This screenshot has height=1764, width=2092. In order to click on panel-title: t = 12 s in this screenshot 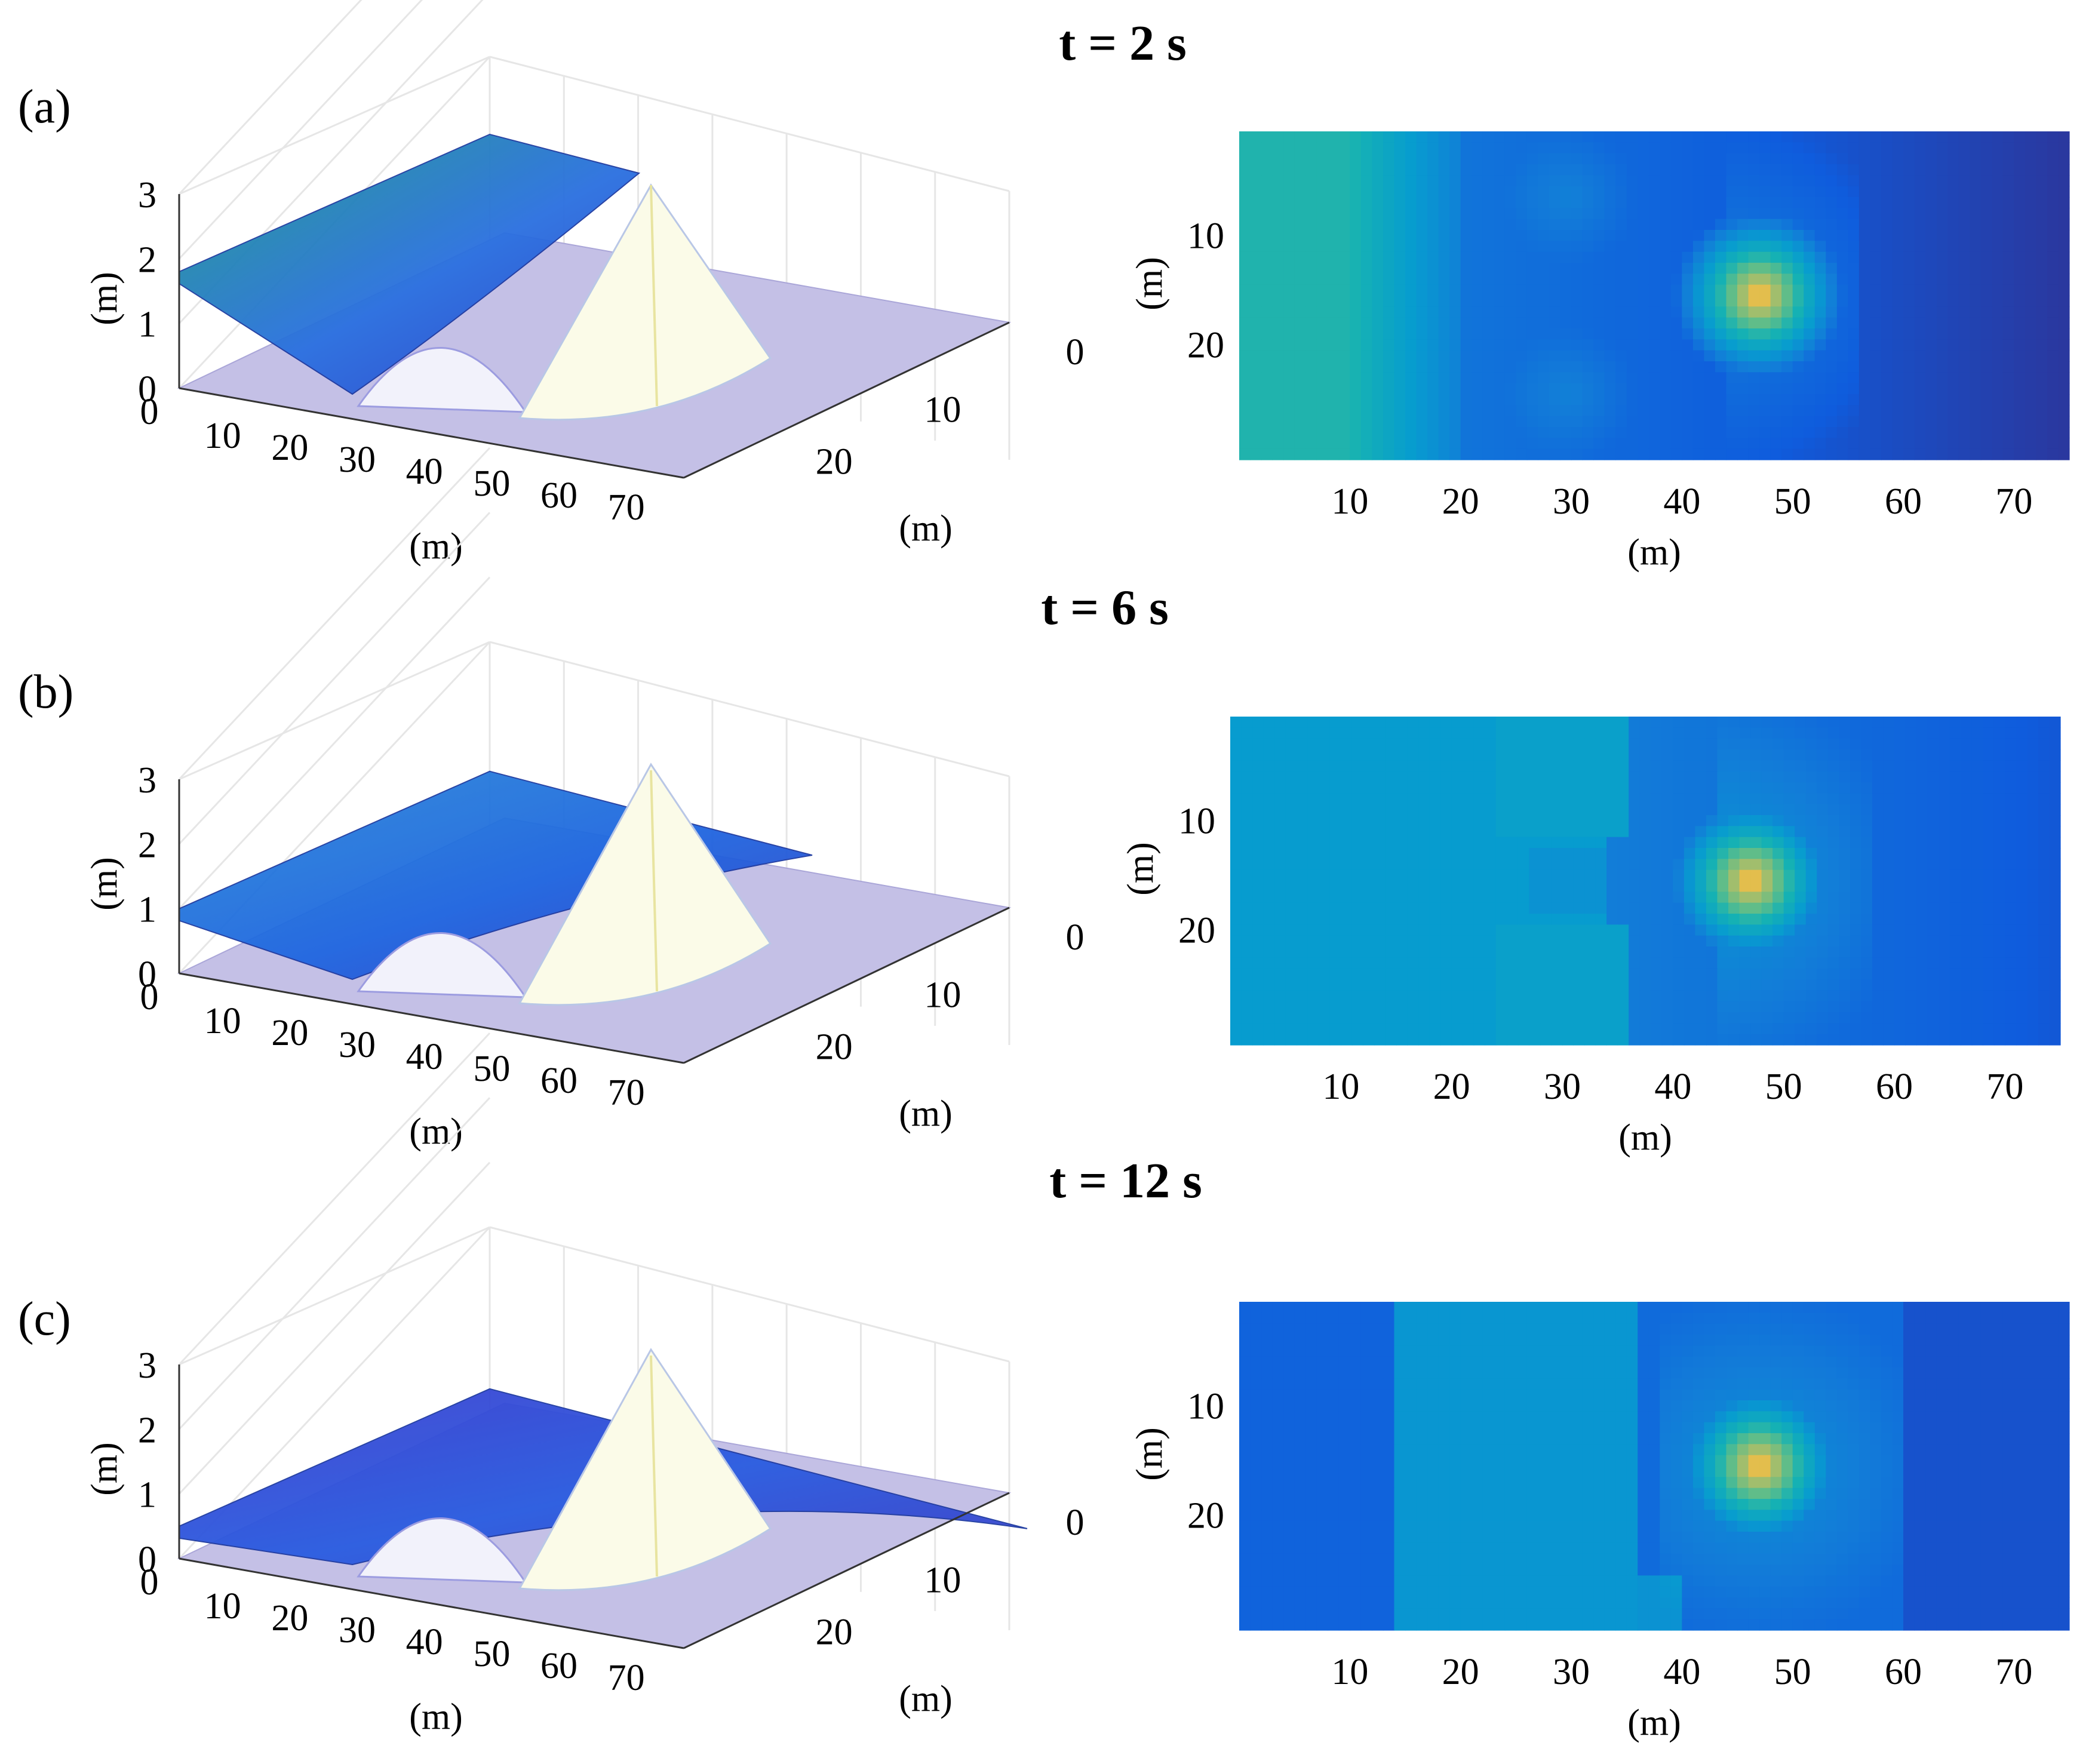, I will do `click(1125, 1181)`.